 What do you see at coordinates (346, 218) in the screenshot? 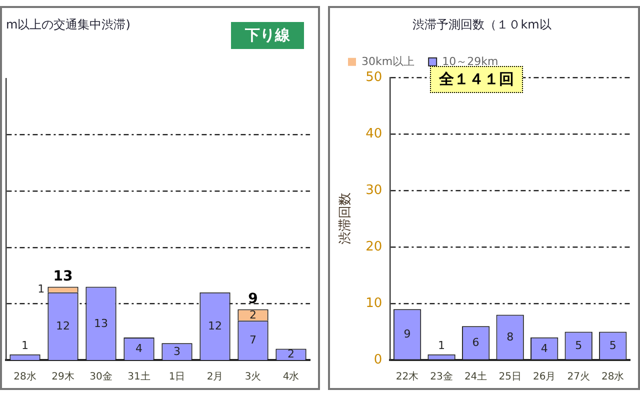
I see `y-axis-title: 渋滞回数` at bounding box center [346, 218].